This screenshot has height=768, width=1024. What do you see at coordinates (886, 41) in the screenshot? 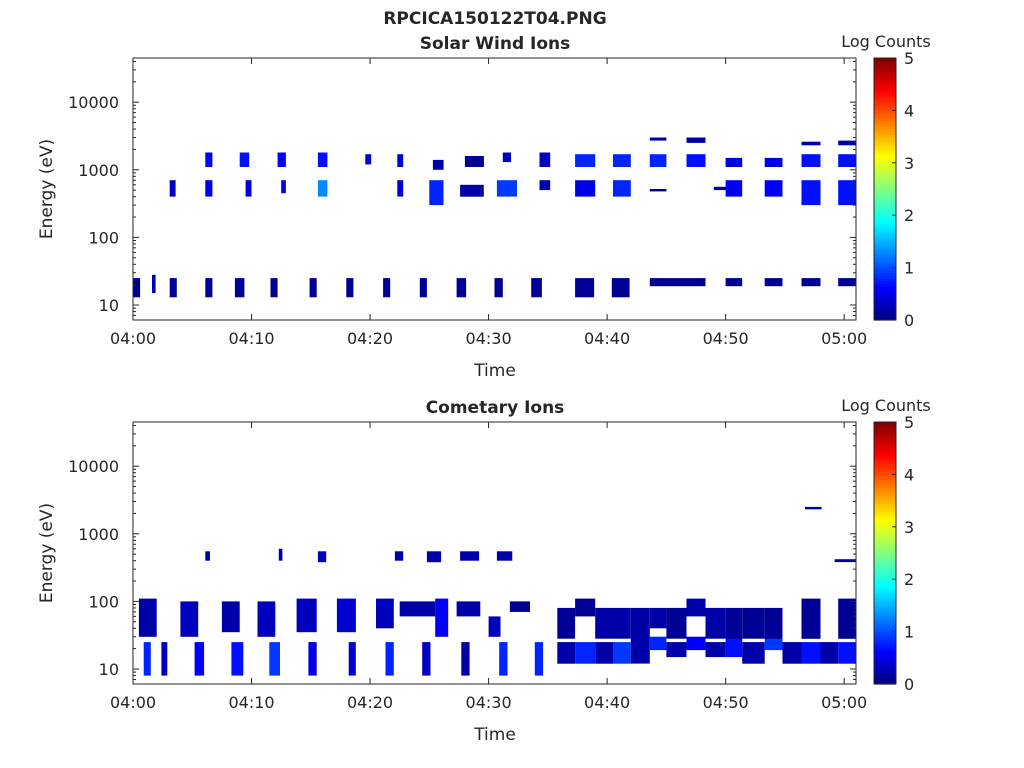
I see `solar-wind-colorbar-label: Log Counts` at bounding box center [886, 41].